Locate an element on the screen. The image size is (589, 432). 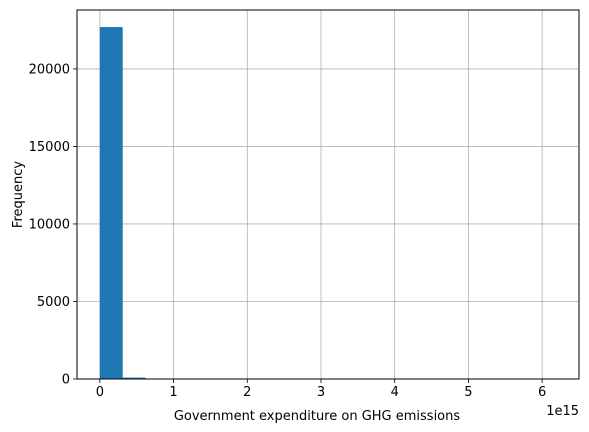
y-tick-label: 10000 is located at coordinates (49, 224).